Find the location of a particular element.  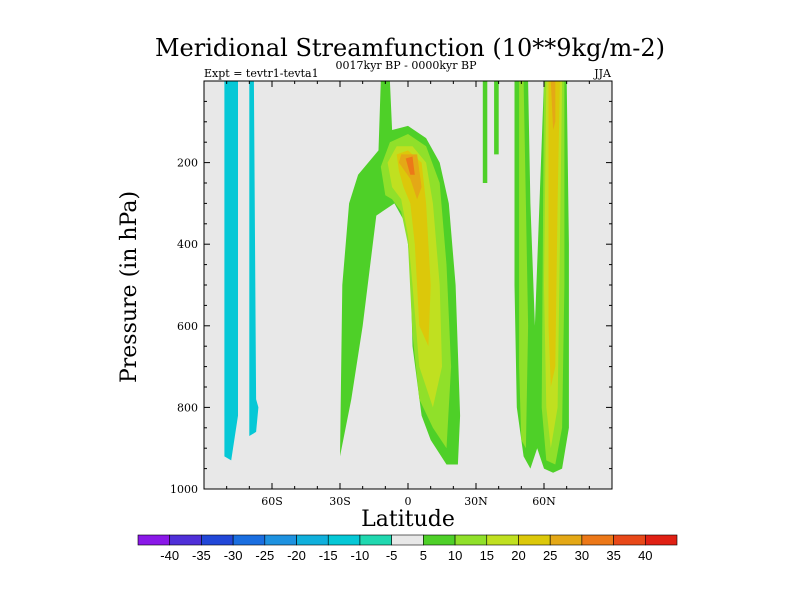

y-tick-label: 600 is located at coordinates (187, 326).